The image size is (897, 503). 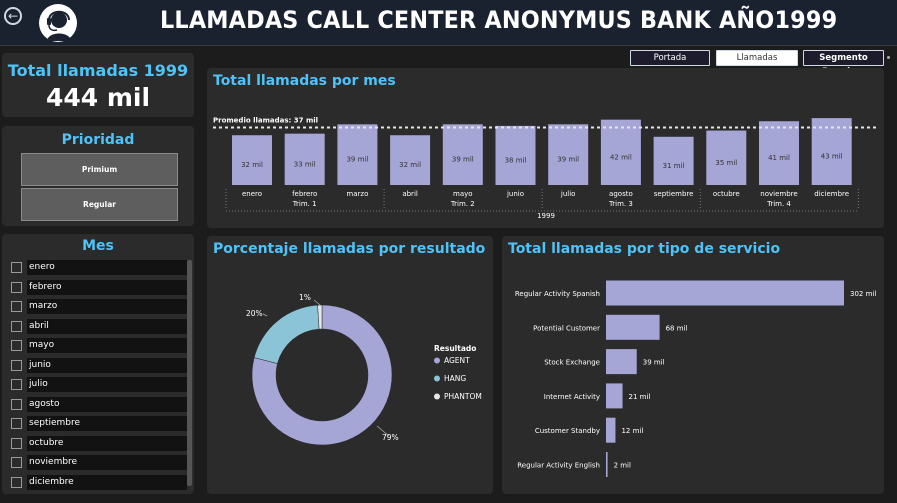 I want to click on mes-item: agosto, so click(x=99, y=404).